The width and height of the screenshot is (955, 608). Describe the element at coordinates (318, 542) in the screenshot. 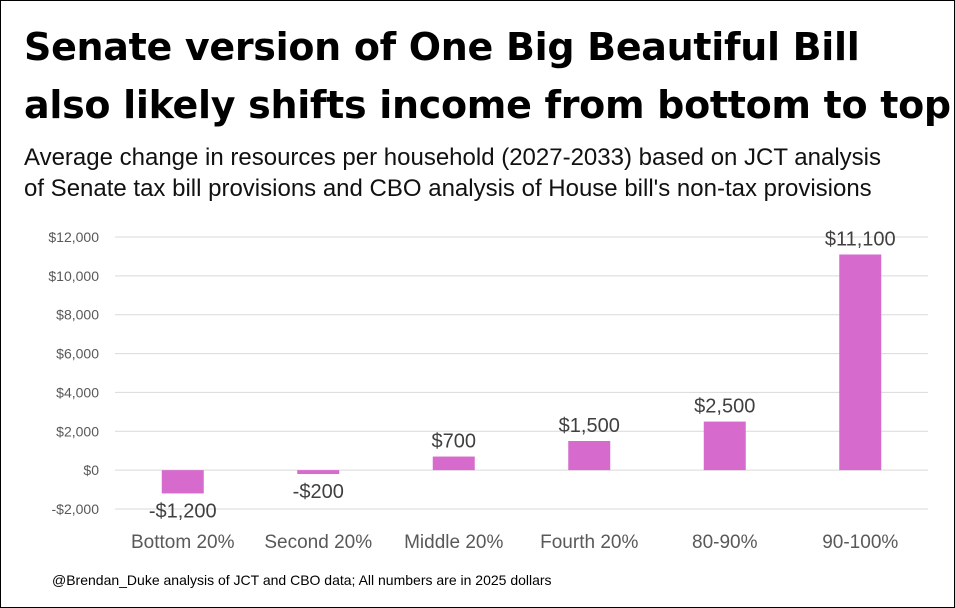

I see `x-tick-label: Second 20%` at that location.